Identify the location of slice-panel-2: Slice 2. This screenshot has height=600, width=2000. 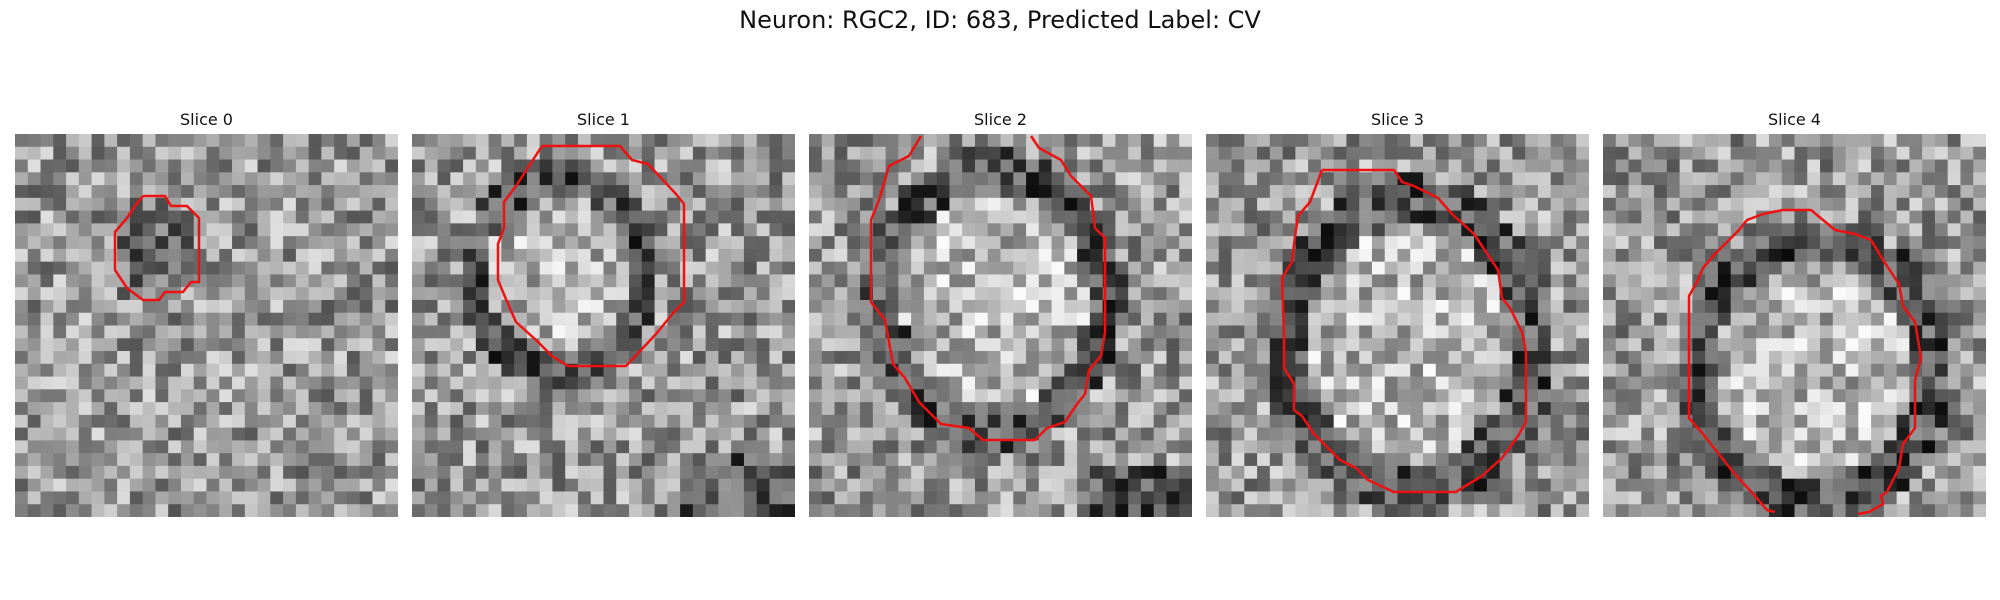
(1000, 312).